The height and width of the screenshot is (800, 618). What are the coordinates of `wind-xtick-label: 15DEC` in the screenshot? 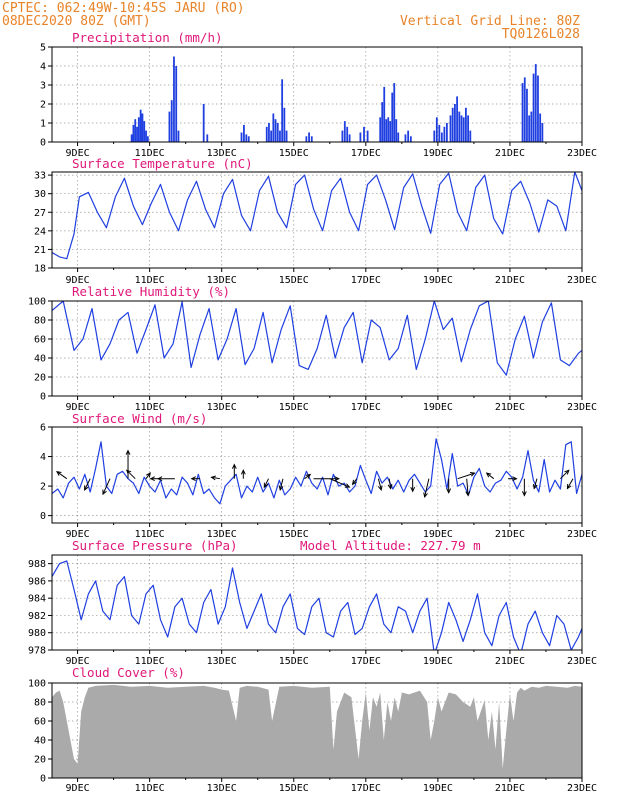 It's located at (294, 534).